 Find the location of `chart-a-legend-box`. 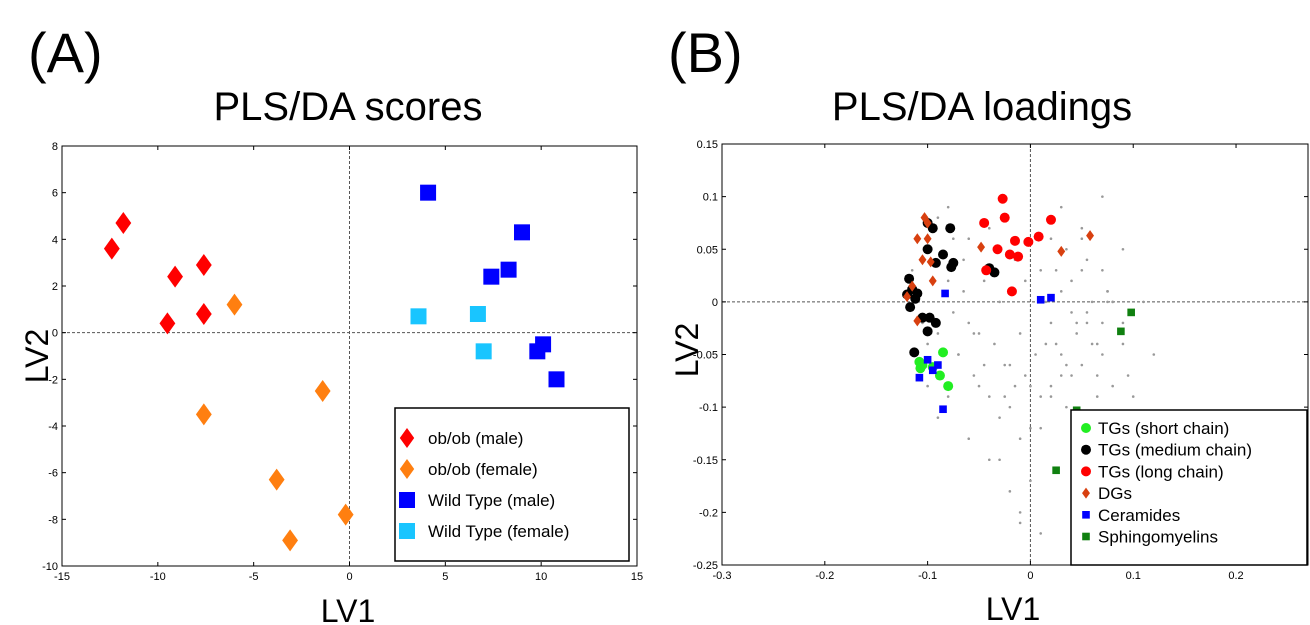

chart-a-legend-box is located at coordinates (512, 484).